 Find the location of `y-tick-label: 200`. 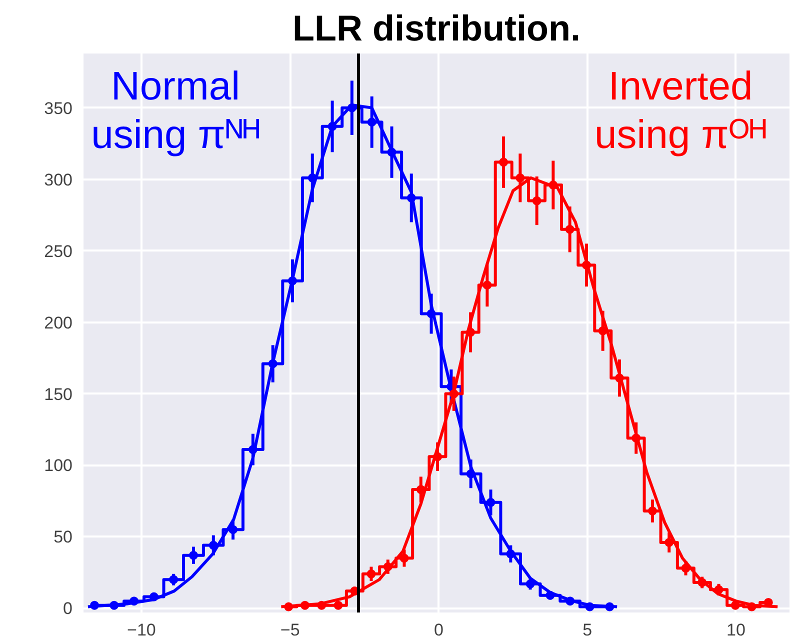

y-tick-label: 200 is located at coordinates (58, 322).